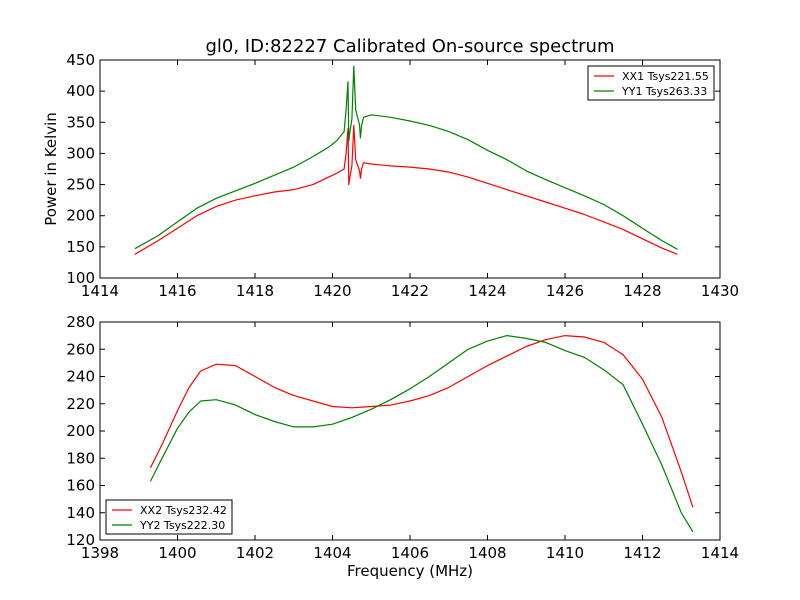  What do you see at coordinates (51, 169) in the screenshot?
I see `y-axis-label: Power in Kelvin` at bounding box center [51, 169].